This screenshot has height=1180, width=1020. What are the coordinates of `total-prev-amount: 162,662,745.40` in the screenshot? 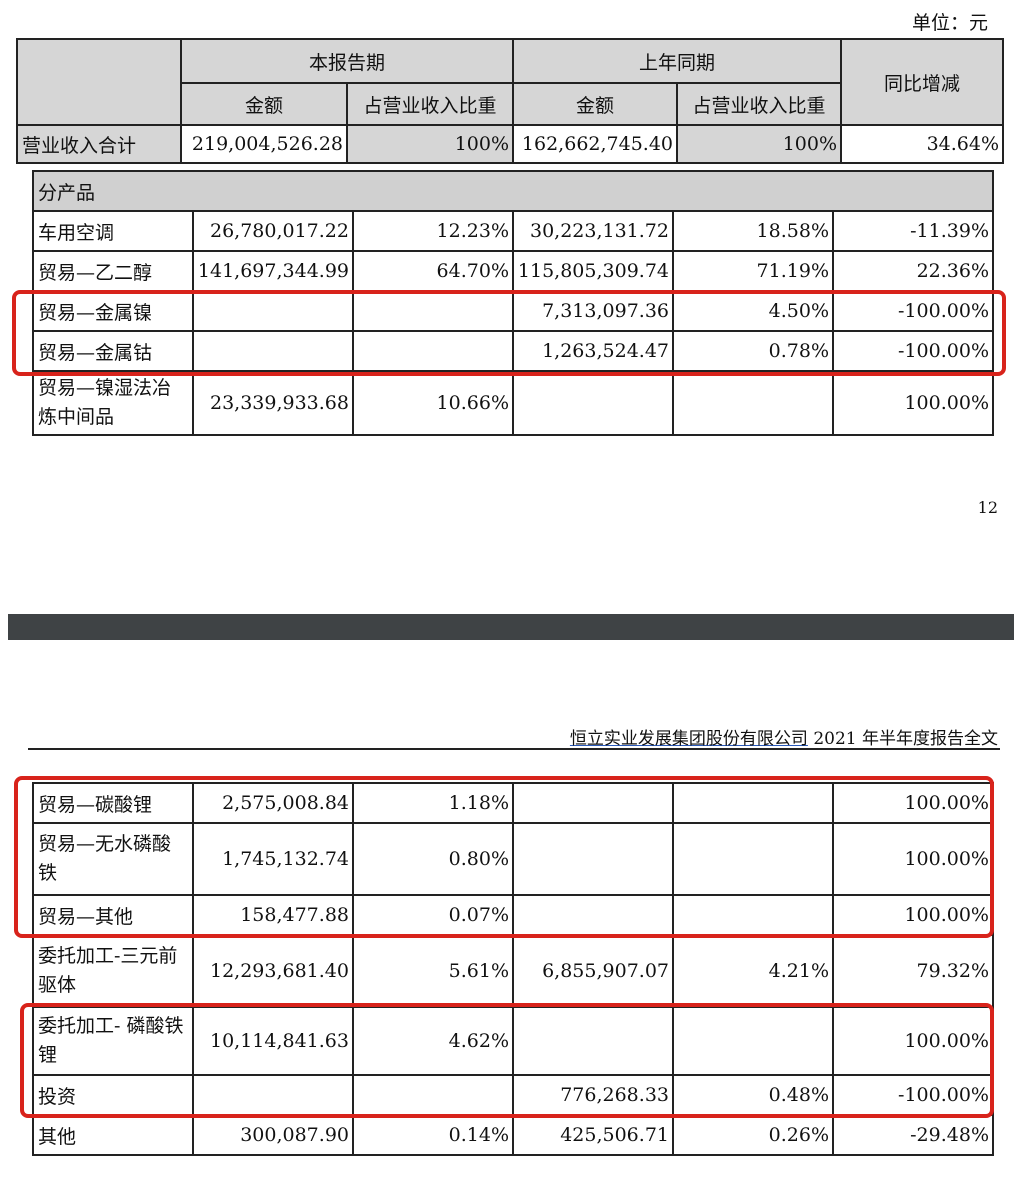 It's located at (595, 144).